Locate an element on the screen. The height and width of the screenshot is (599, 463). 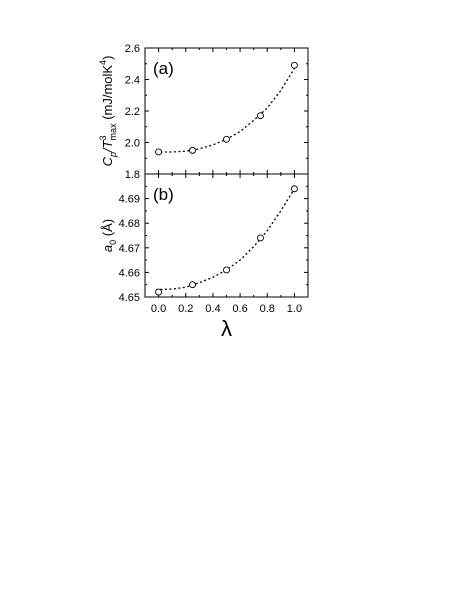
x-tick-label: 1.0 is located at coordinates (294, 309).